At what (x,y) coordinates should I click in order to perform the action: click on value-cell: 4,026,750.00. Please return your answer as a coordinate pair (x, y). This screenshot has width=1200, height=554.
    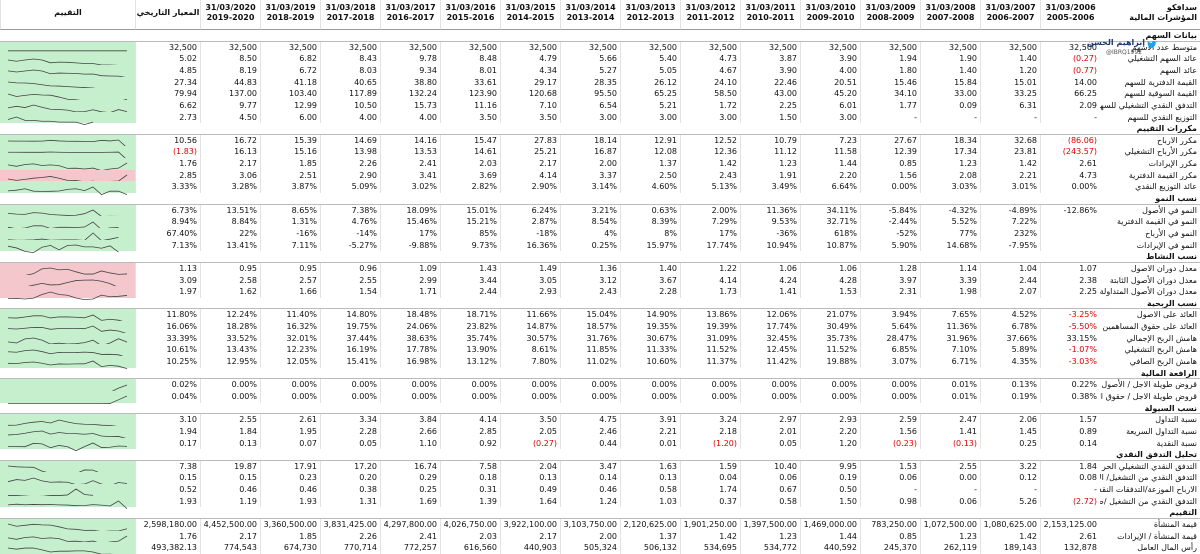
    Looking at the image, I should click on (470, 525).